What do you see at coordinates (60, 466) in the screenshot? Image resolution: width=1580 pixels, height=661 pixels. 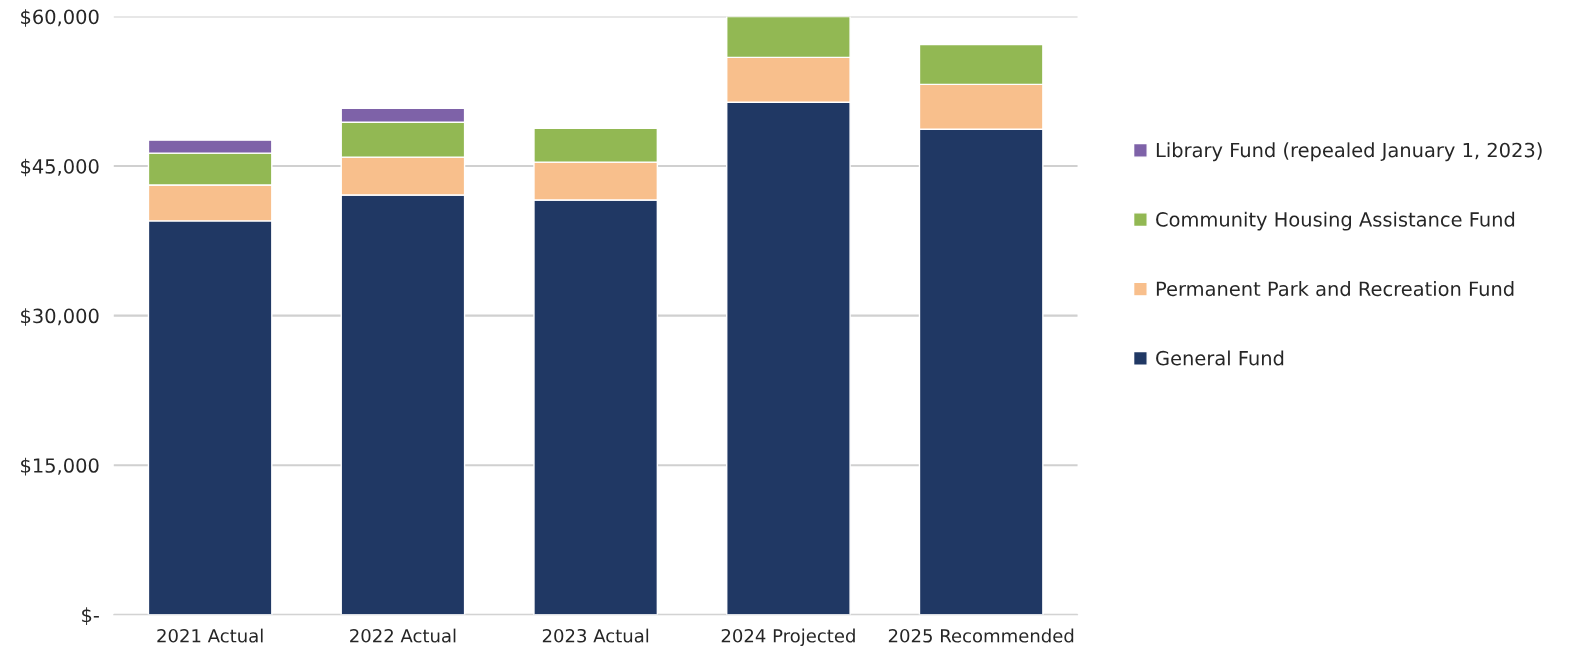 I see `y-tick-label: $15,000` at bounding box center [60, 466].